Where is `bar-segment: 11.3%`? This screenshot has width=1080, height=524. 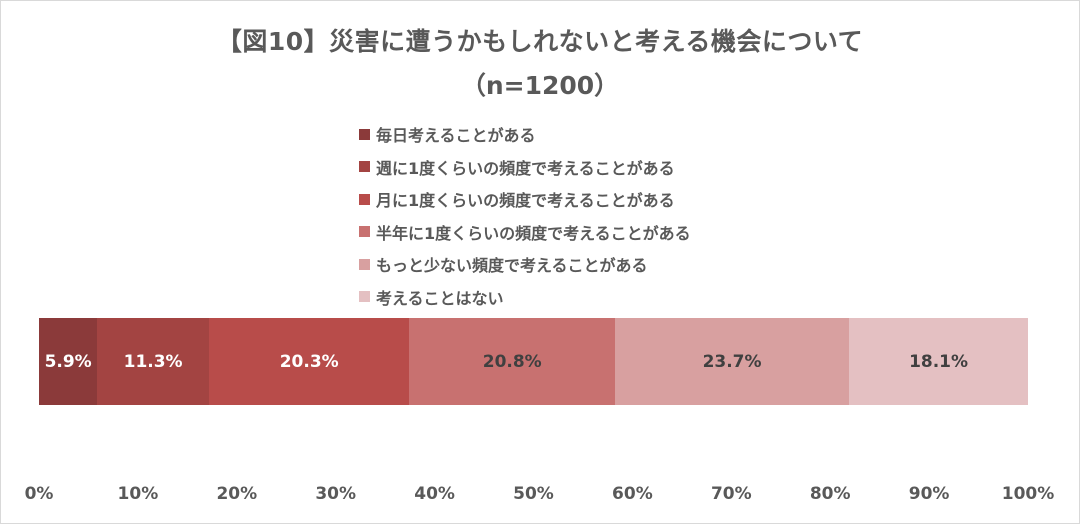 bar-segment: 11.3% is located at coordinates (153, 361).